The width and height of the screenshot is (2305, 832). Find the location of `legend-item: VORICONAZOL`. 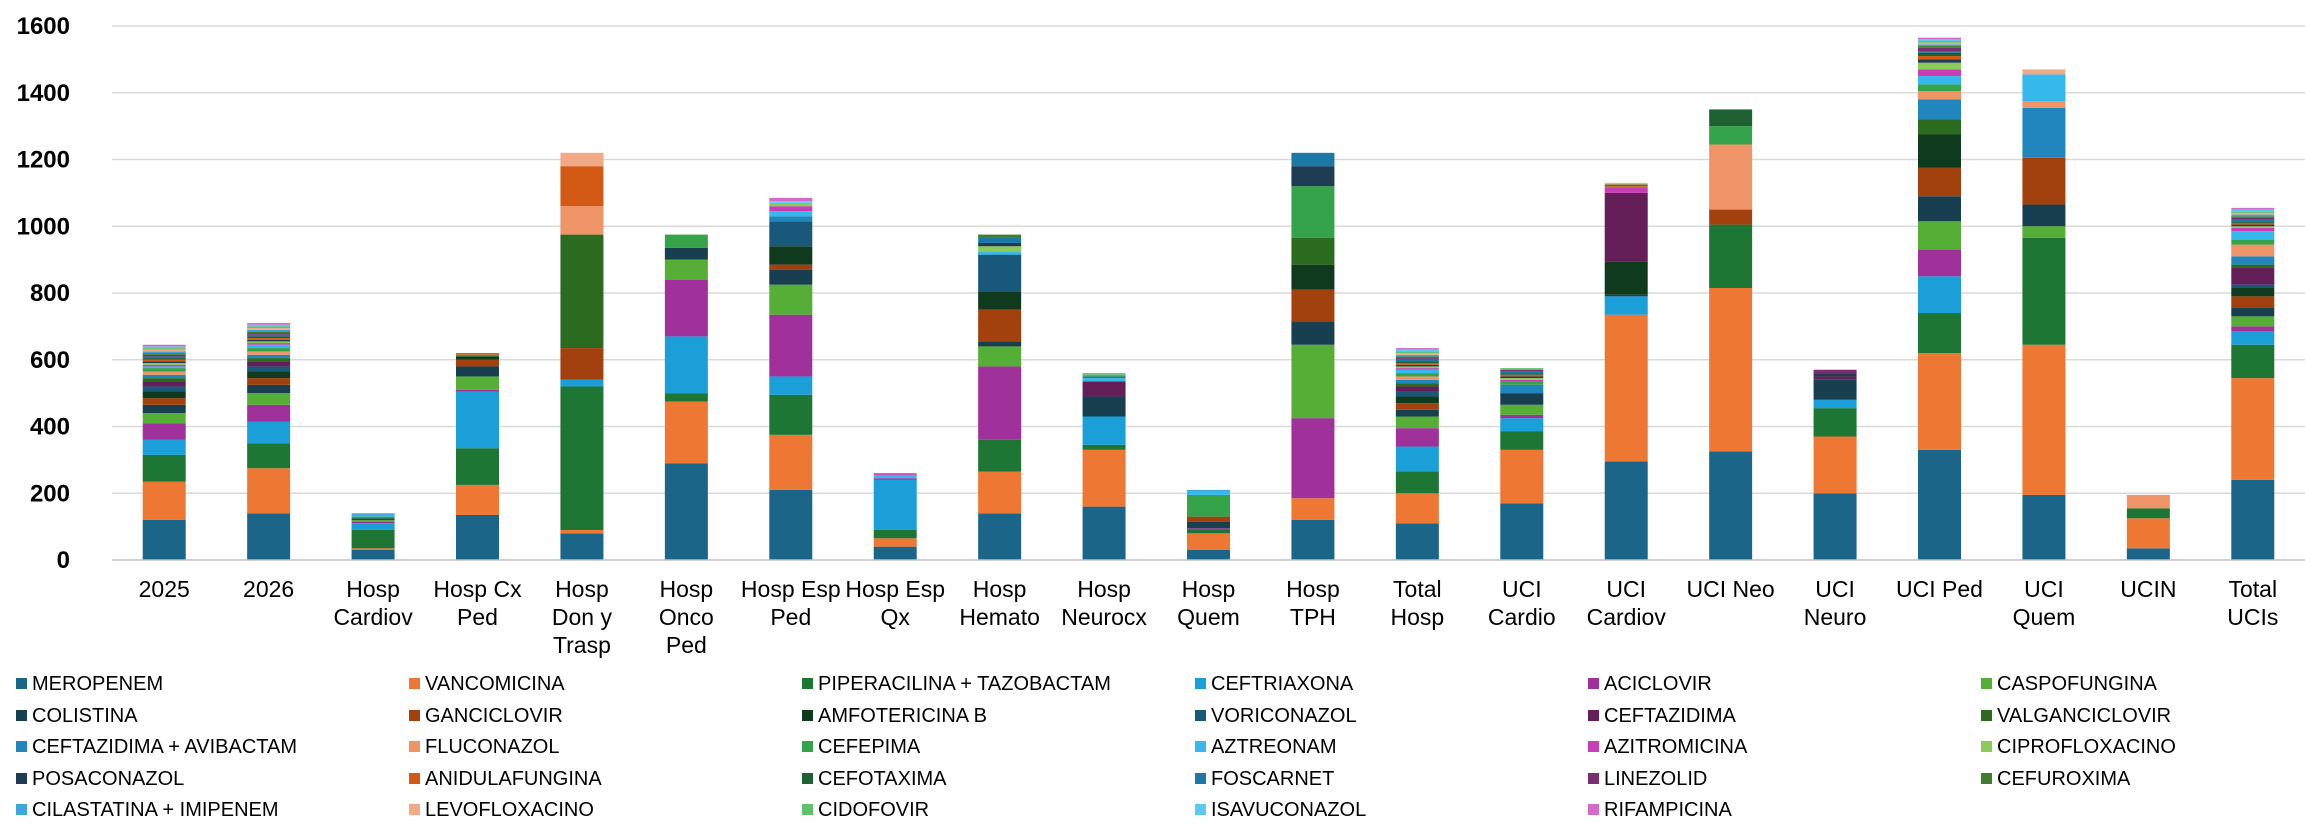

legend-item: VORICONAZOL is located at coordinates (1276, 716).